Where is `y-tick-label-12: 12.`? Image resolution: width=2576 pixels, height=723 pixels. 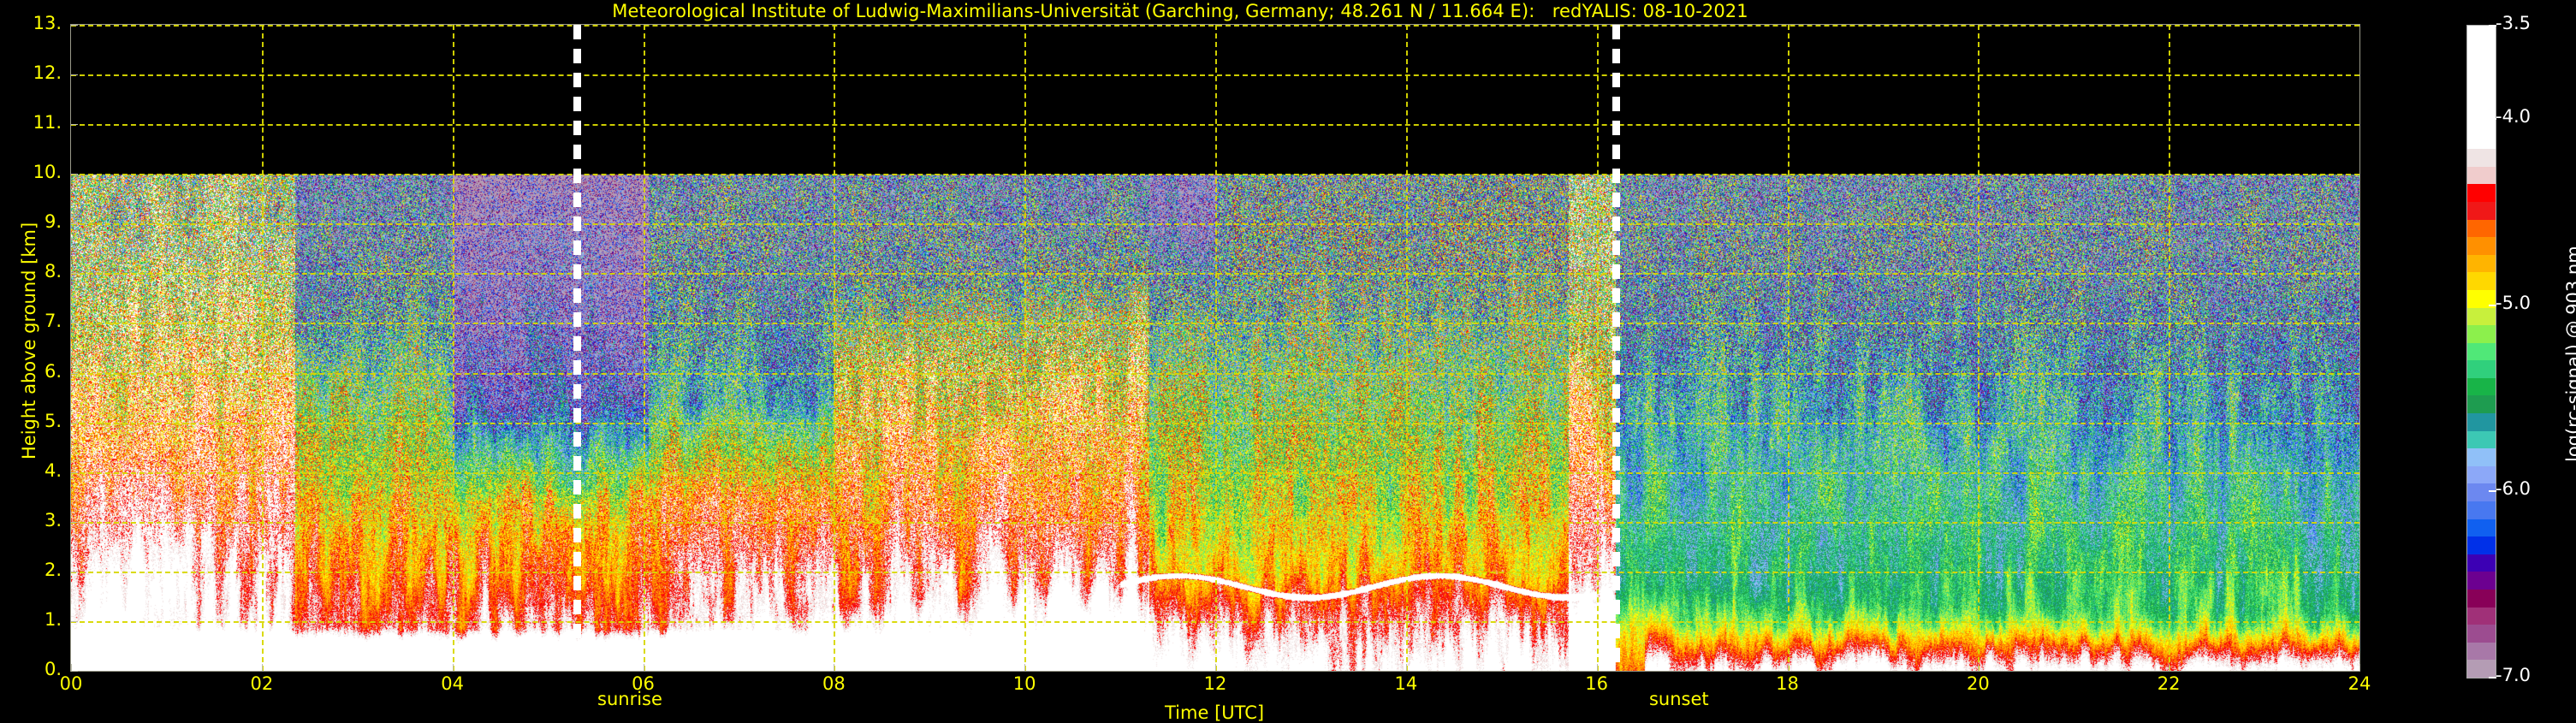 y-tick-label-12: 12. is located at coordinates (47, 73).